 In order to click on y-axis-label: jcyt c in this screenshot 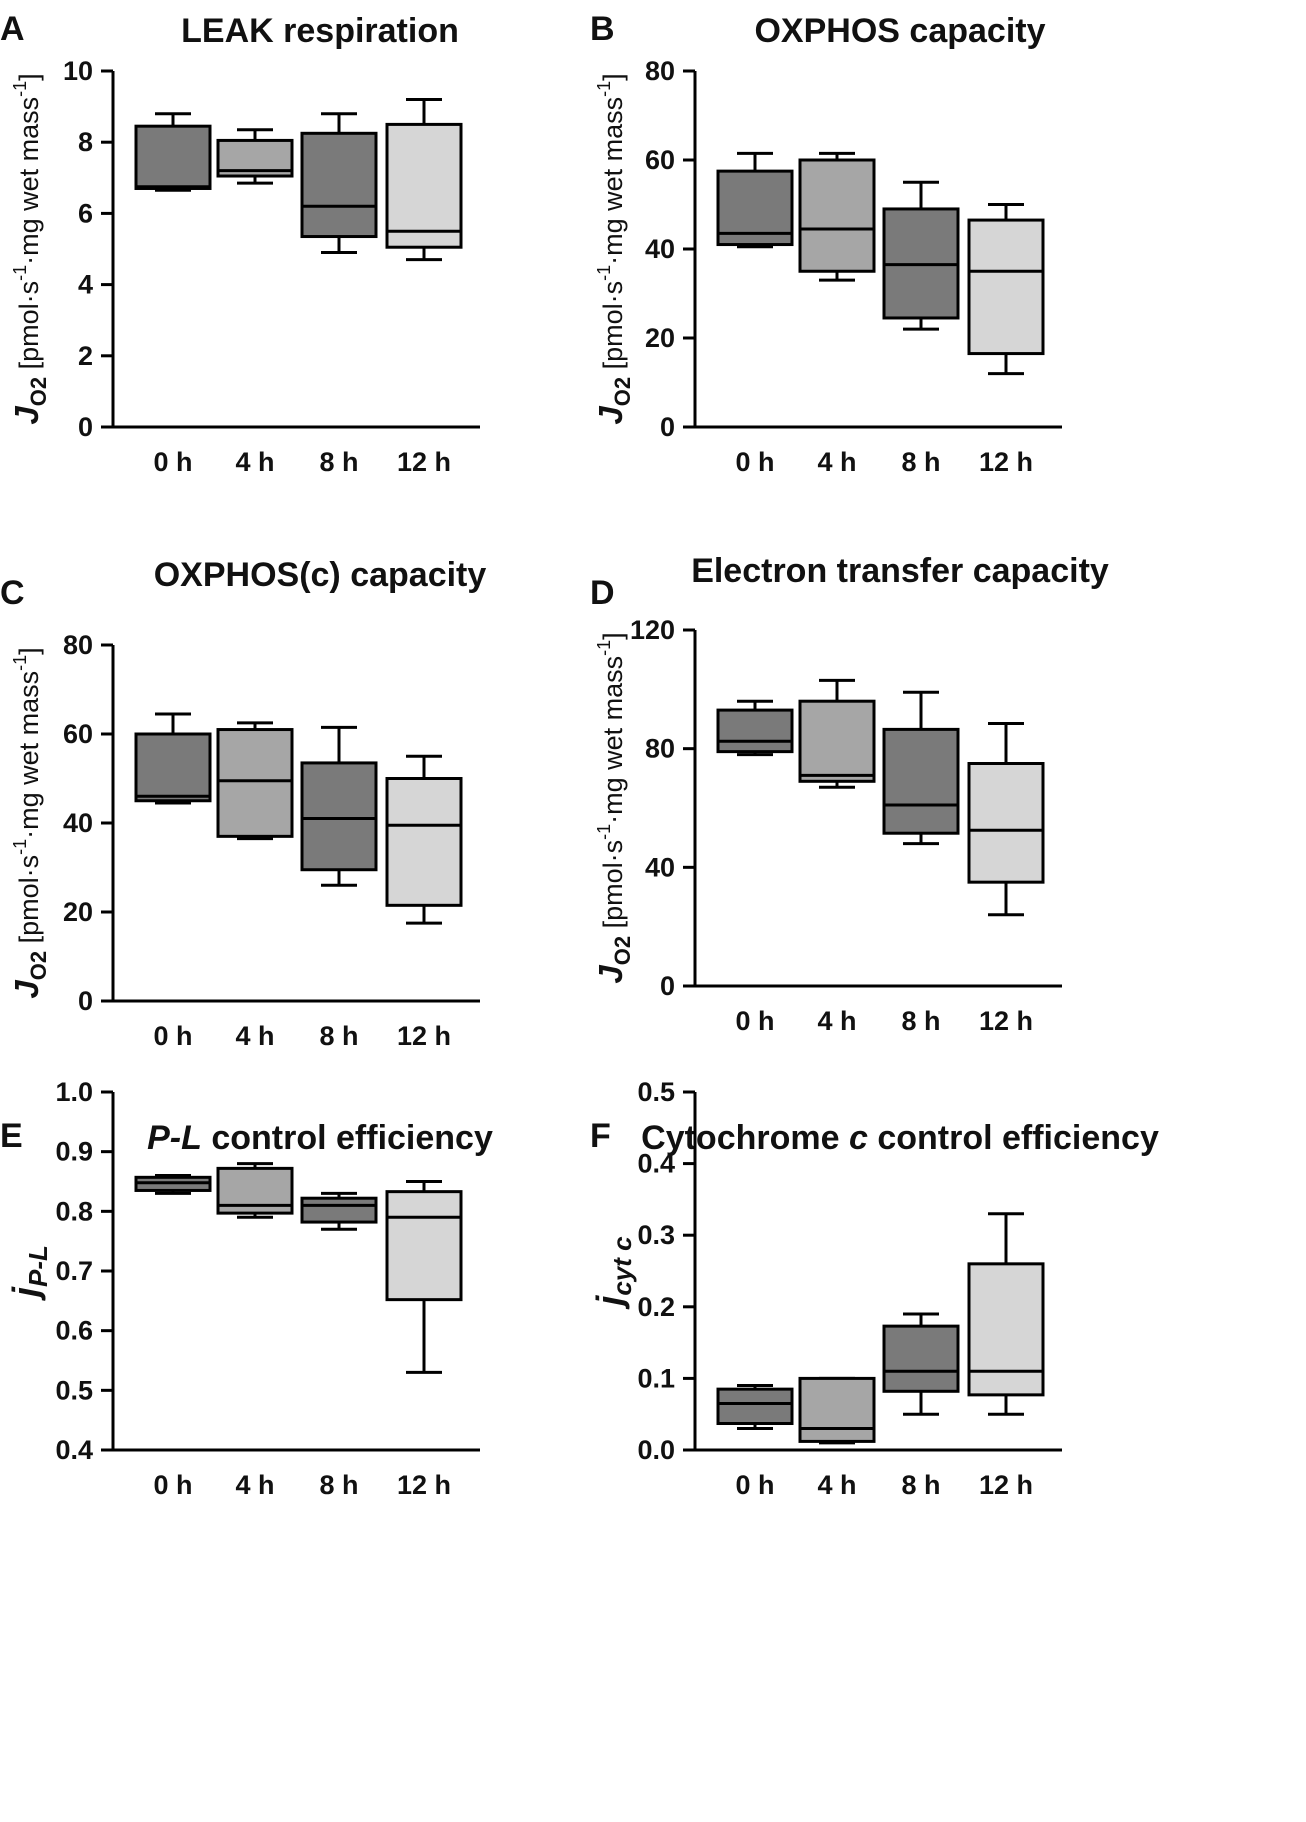, I will do `click(613, 1273)`.